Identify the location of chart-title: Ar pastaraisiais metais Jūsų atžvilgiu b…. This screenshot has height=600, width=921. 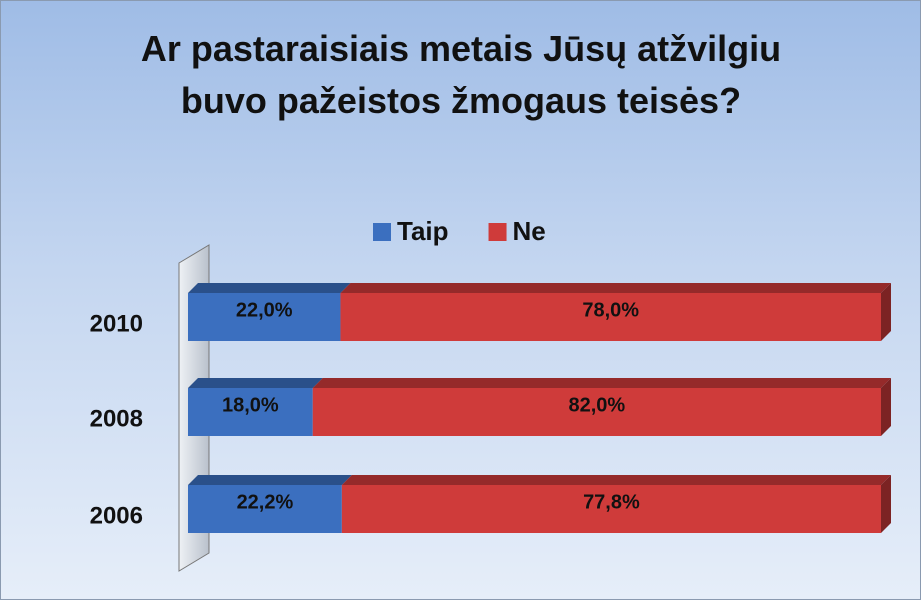
(461, 74).